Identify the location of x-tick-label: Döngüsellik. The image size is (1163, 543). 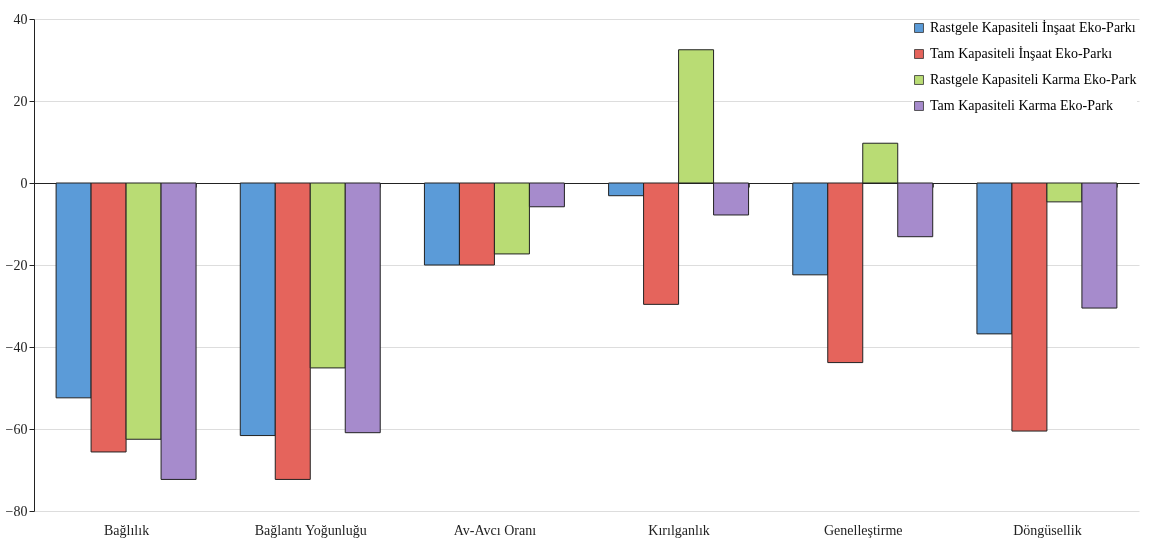
(1047, 530).